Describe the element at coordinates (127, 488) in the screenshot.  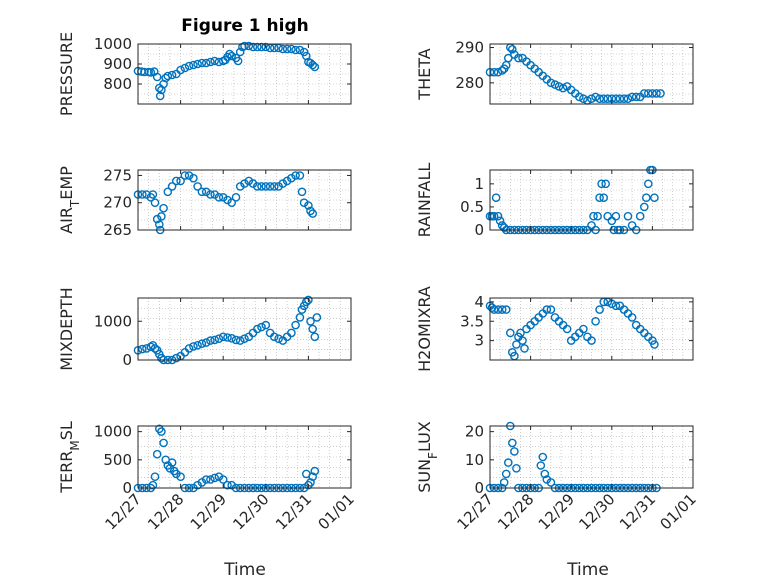
I see `plot-7-y-tick-label: 0` at that location.